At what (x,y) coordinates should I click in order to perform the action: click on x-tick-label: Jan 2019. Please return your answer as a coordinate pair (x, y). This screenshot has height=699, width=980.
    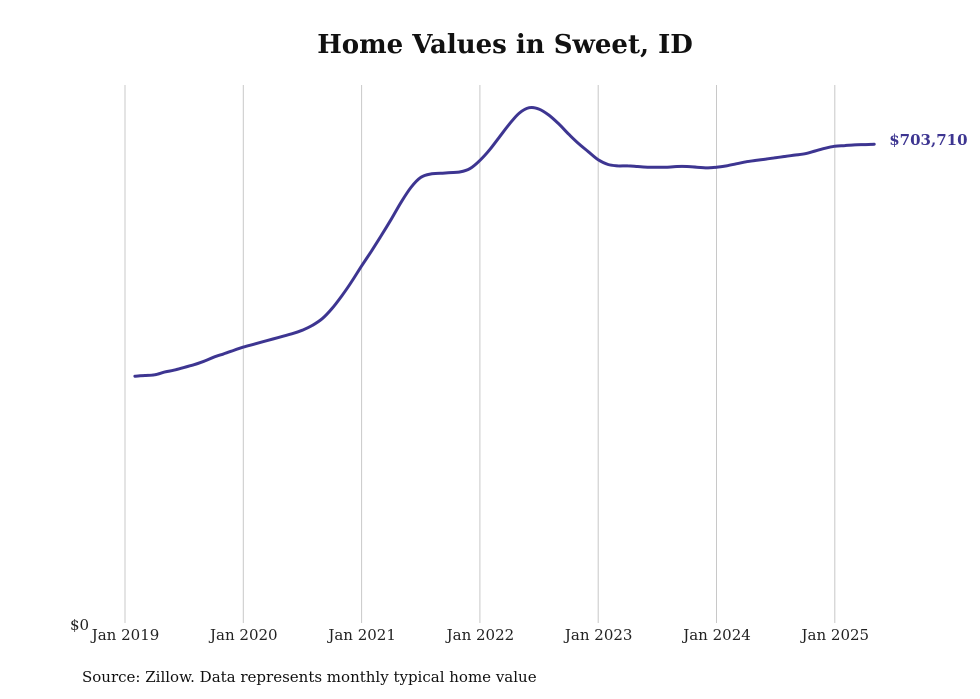
    Looking at the image, I should click on (125, 635).